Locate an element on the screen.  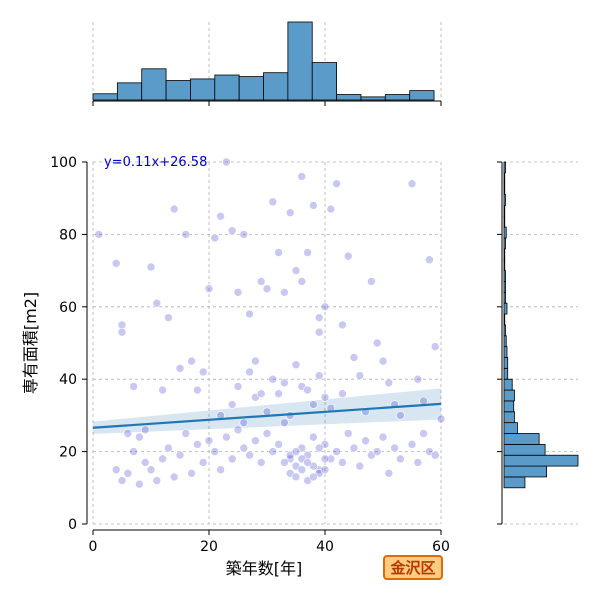
regression-equation: y=0.11x+26.58 is located at coordinates (155, 162).